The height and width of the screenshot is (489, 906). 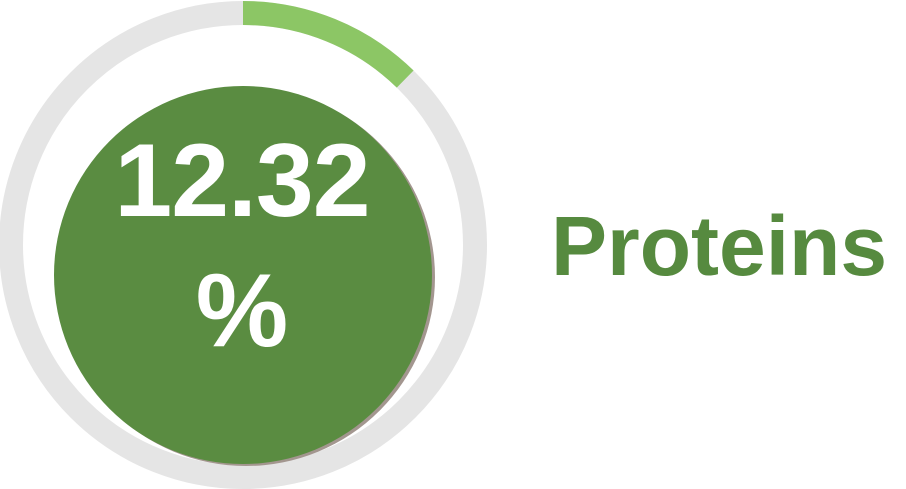 I want to click on progress-arc, so click(x=328, y=44).